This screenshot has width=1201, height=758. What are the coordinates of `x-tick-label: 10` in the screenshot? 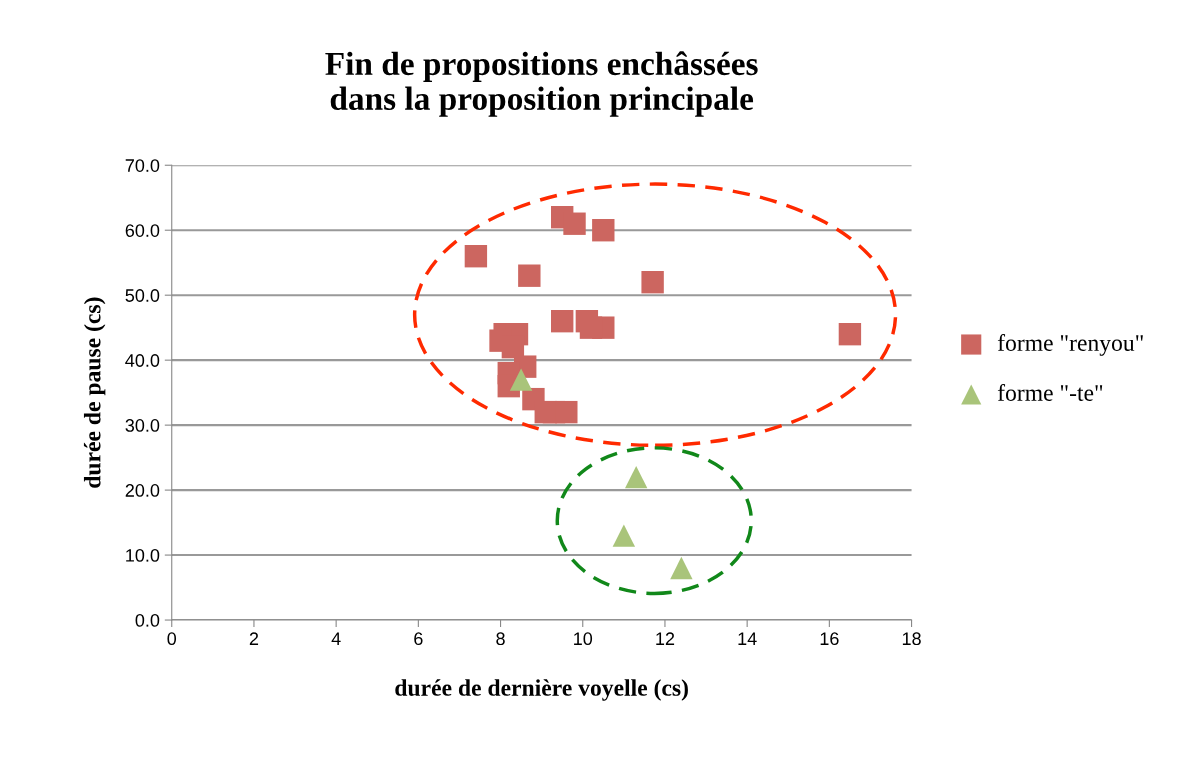 It's located at (583, 639).